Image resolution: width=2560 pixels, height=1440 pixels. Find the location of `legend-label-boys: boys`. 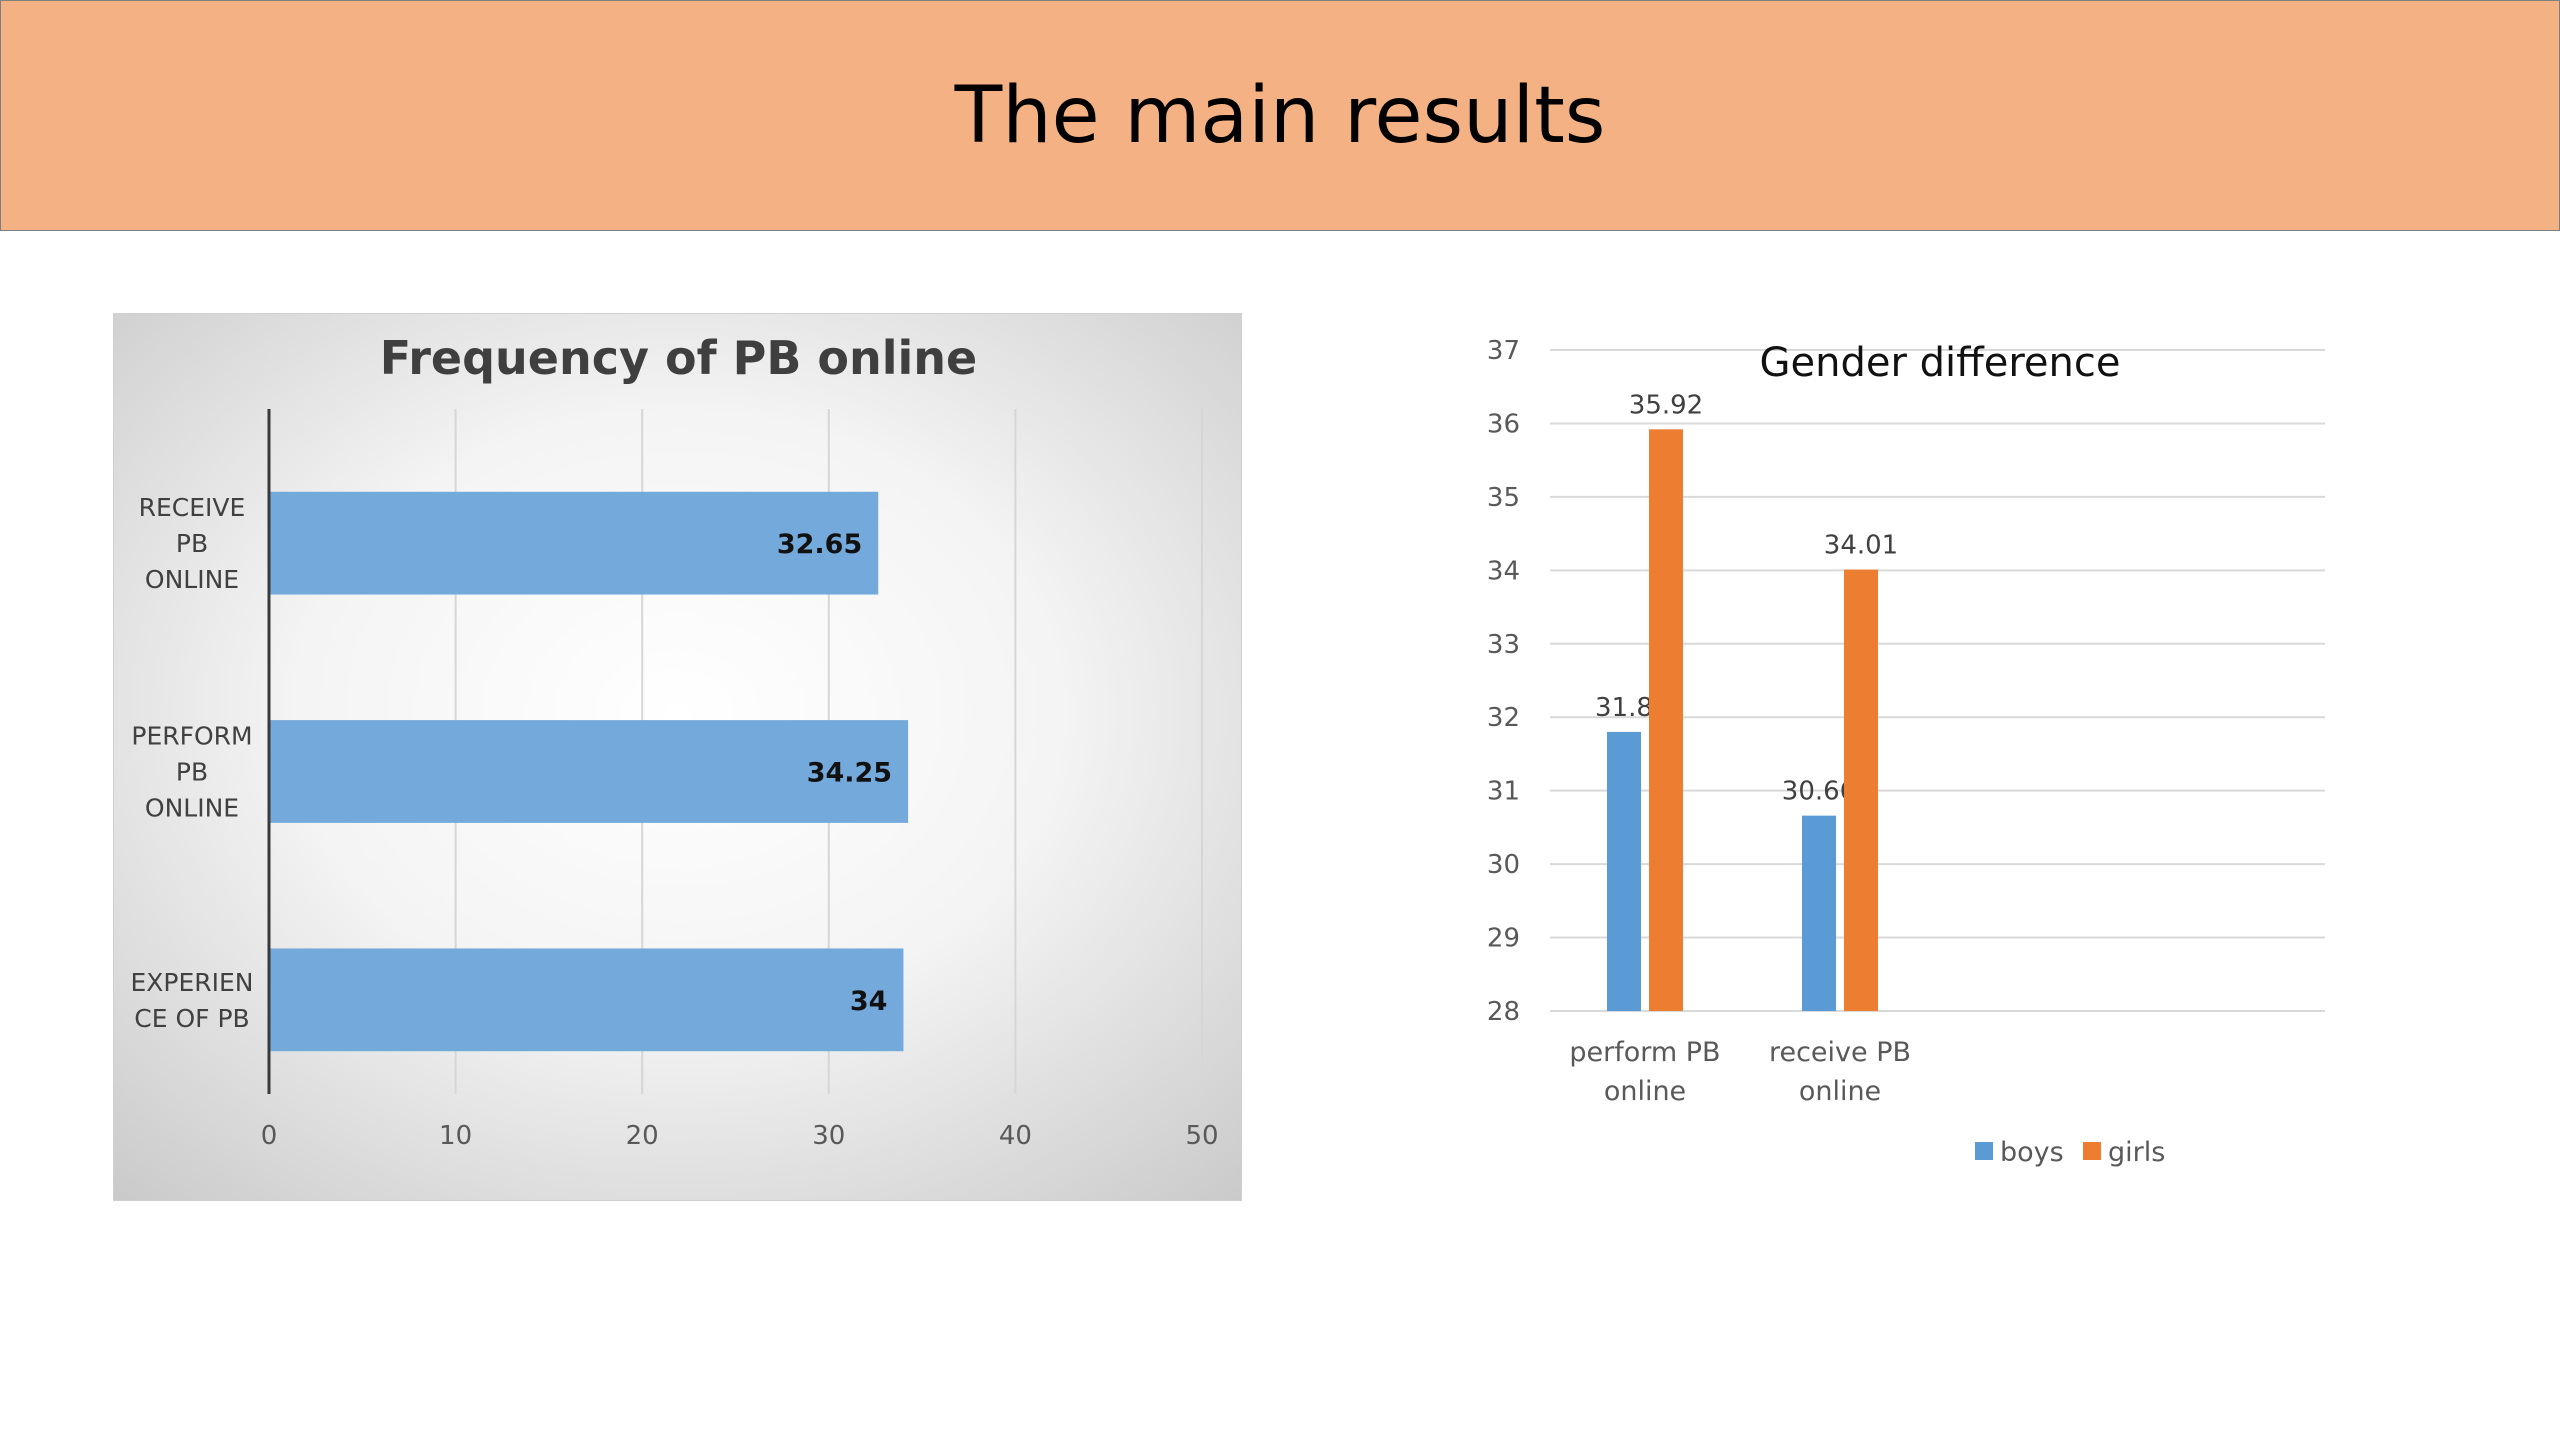

legend-label-boys: boys is located at coordinates (2032, 1152).